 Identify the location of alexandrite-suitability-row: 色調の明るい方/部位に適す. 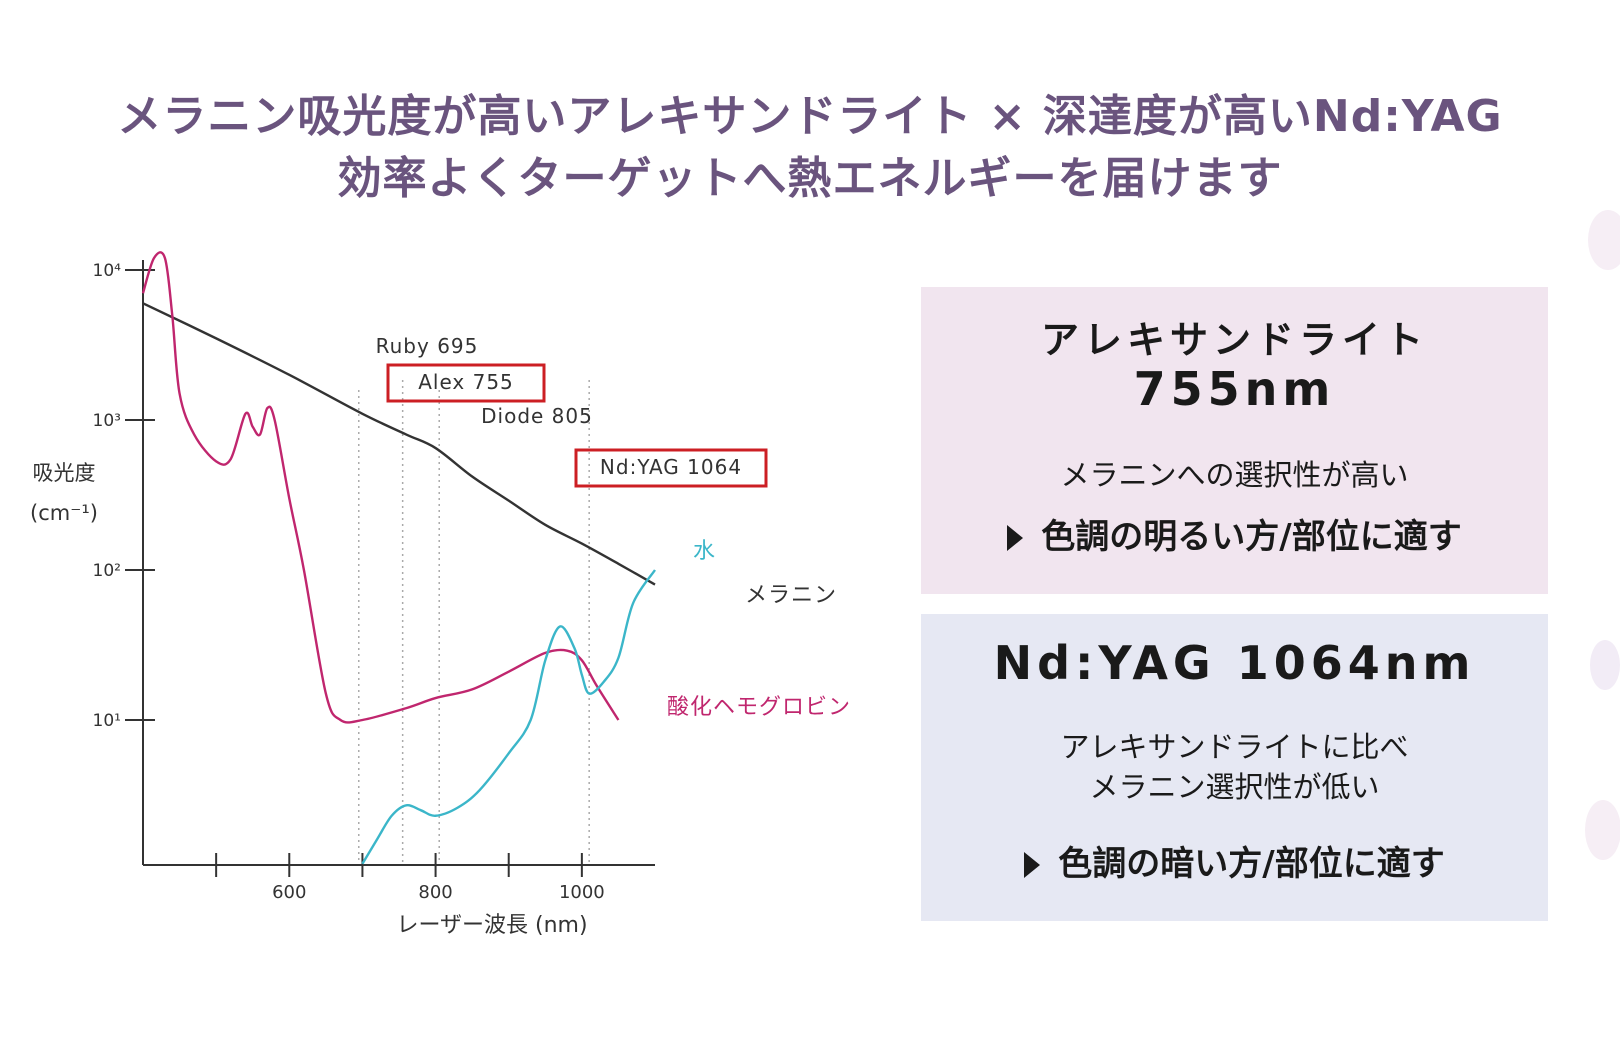
(1234, 533).